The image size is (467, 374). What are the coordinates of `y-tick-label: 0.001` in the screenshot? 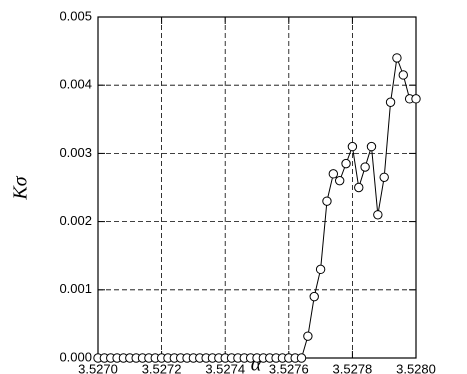 It's located at (75, 288).